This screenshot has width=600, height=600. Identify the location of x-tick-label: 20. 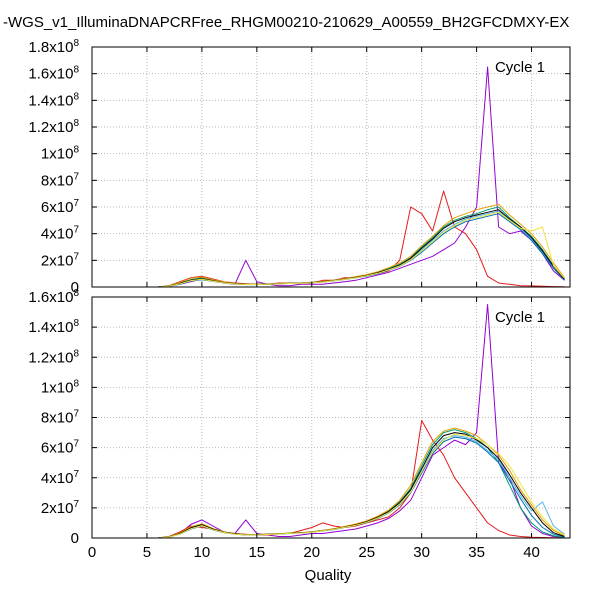
(311, 552).